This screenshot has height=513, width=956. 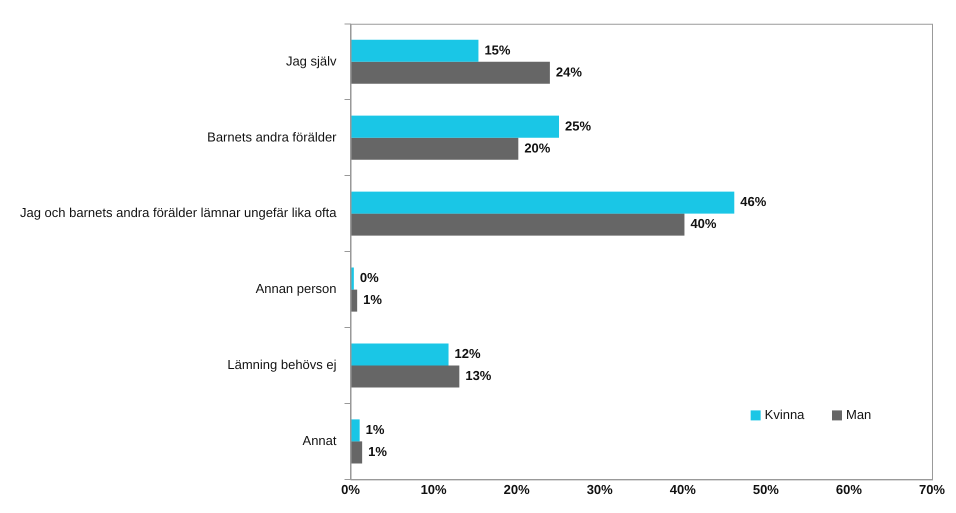 What do you see at coordinates (478, 376) in the screenshot?
I see `data-label: 13%` at bounding box center [478, 376].